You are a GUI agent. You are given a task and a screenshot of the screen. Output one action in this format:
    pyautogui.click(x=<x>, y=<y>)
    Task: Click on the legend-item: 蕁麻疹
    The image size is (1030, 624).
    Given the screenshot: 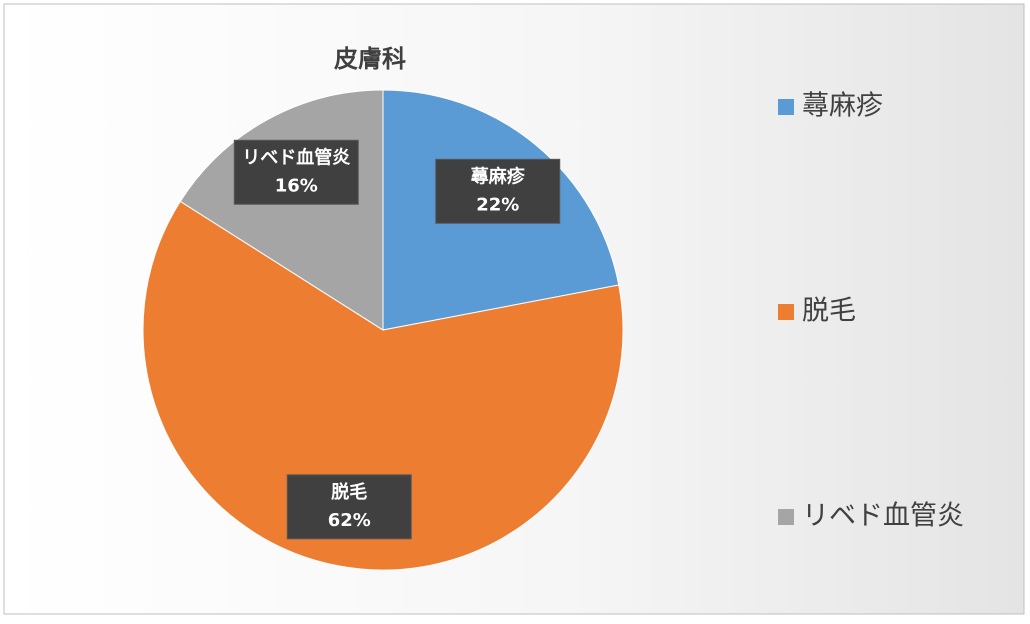 What is the action you would take?
    pyautogui.click(x=830, y=106)
    